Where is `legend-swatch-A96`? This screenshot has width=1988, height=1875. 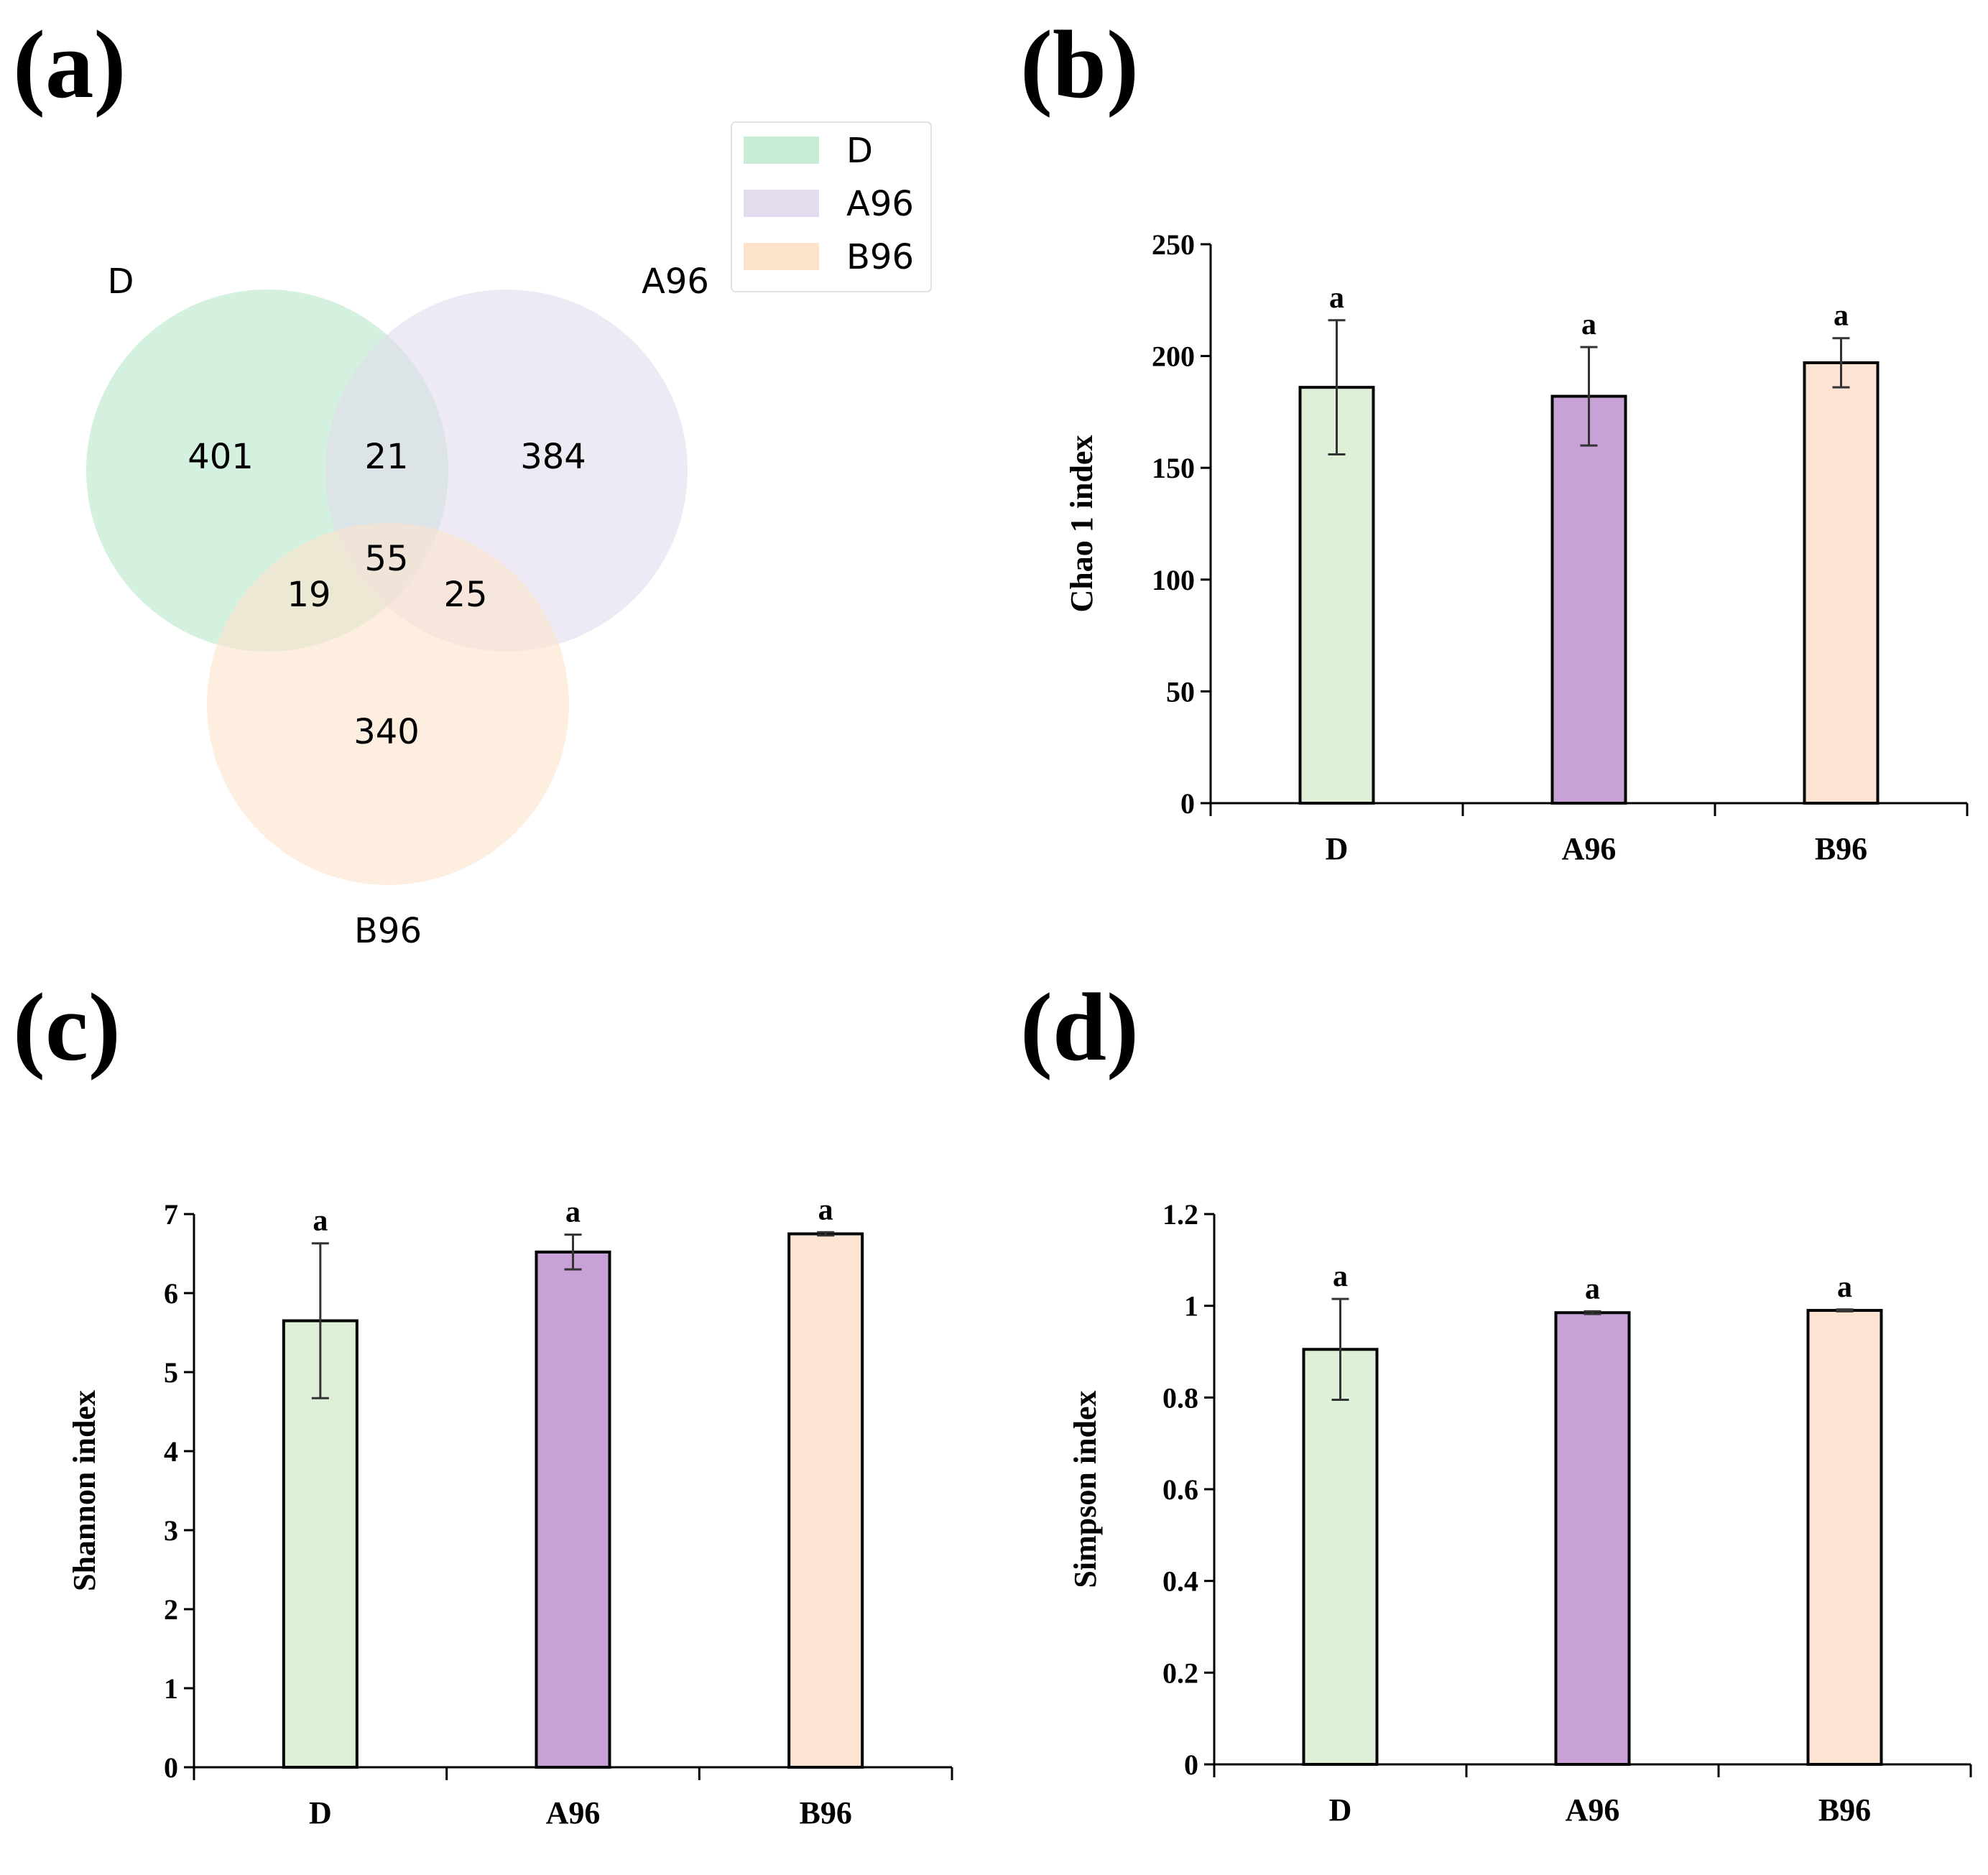
legend-swatch-A96 is located at coordinates (781, 203).